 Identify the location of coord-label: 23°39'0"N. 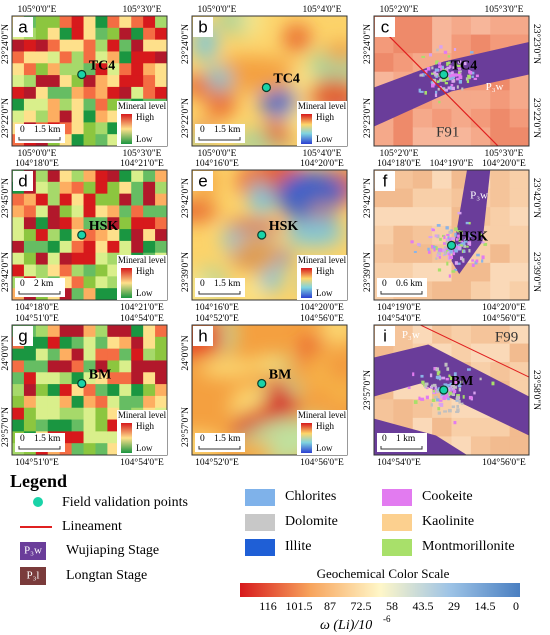
(367, 272).